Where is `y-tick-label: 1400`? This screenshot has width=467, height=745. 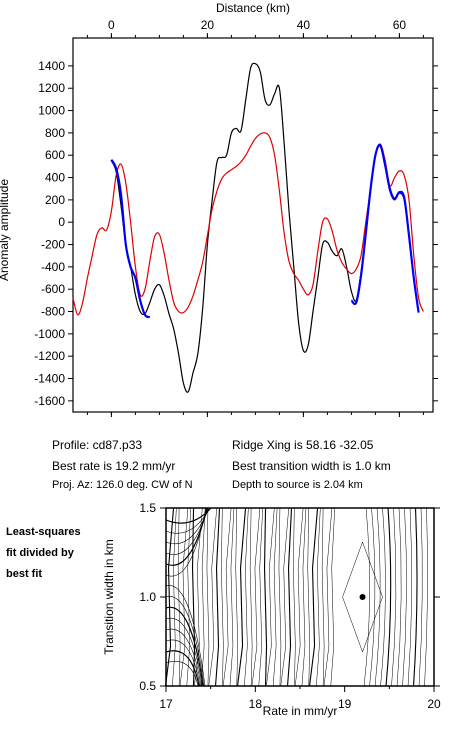
y-tick-label: 1400 is located at coordinates (51, 66).